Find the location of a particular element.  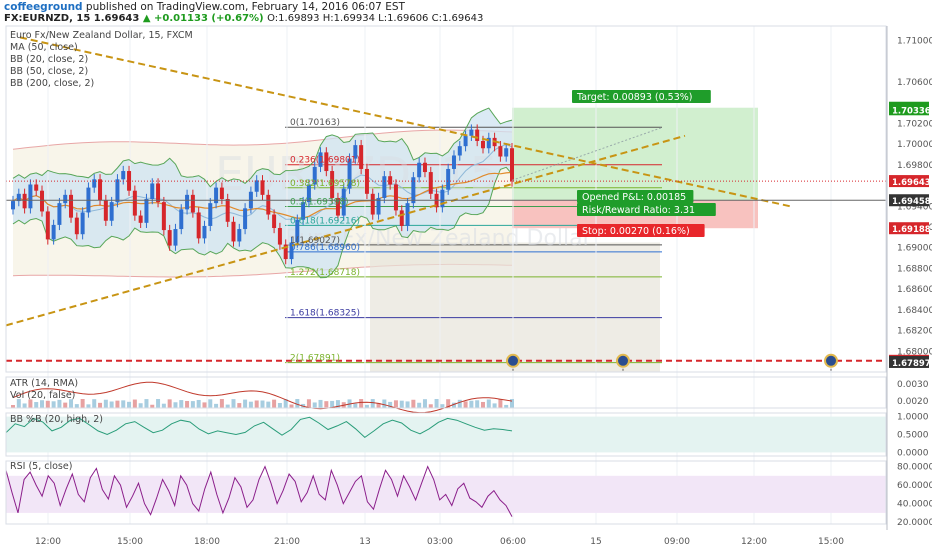

ratio-label-box is located at coordinates (646, 209).